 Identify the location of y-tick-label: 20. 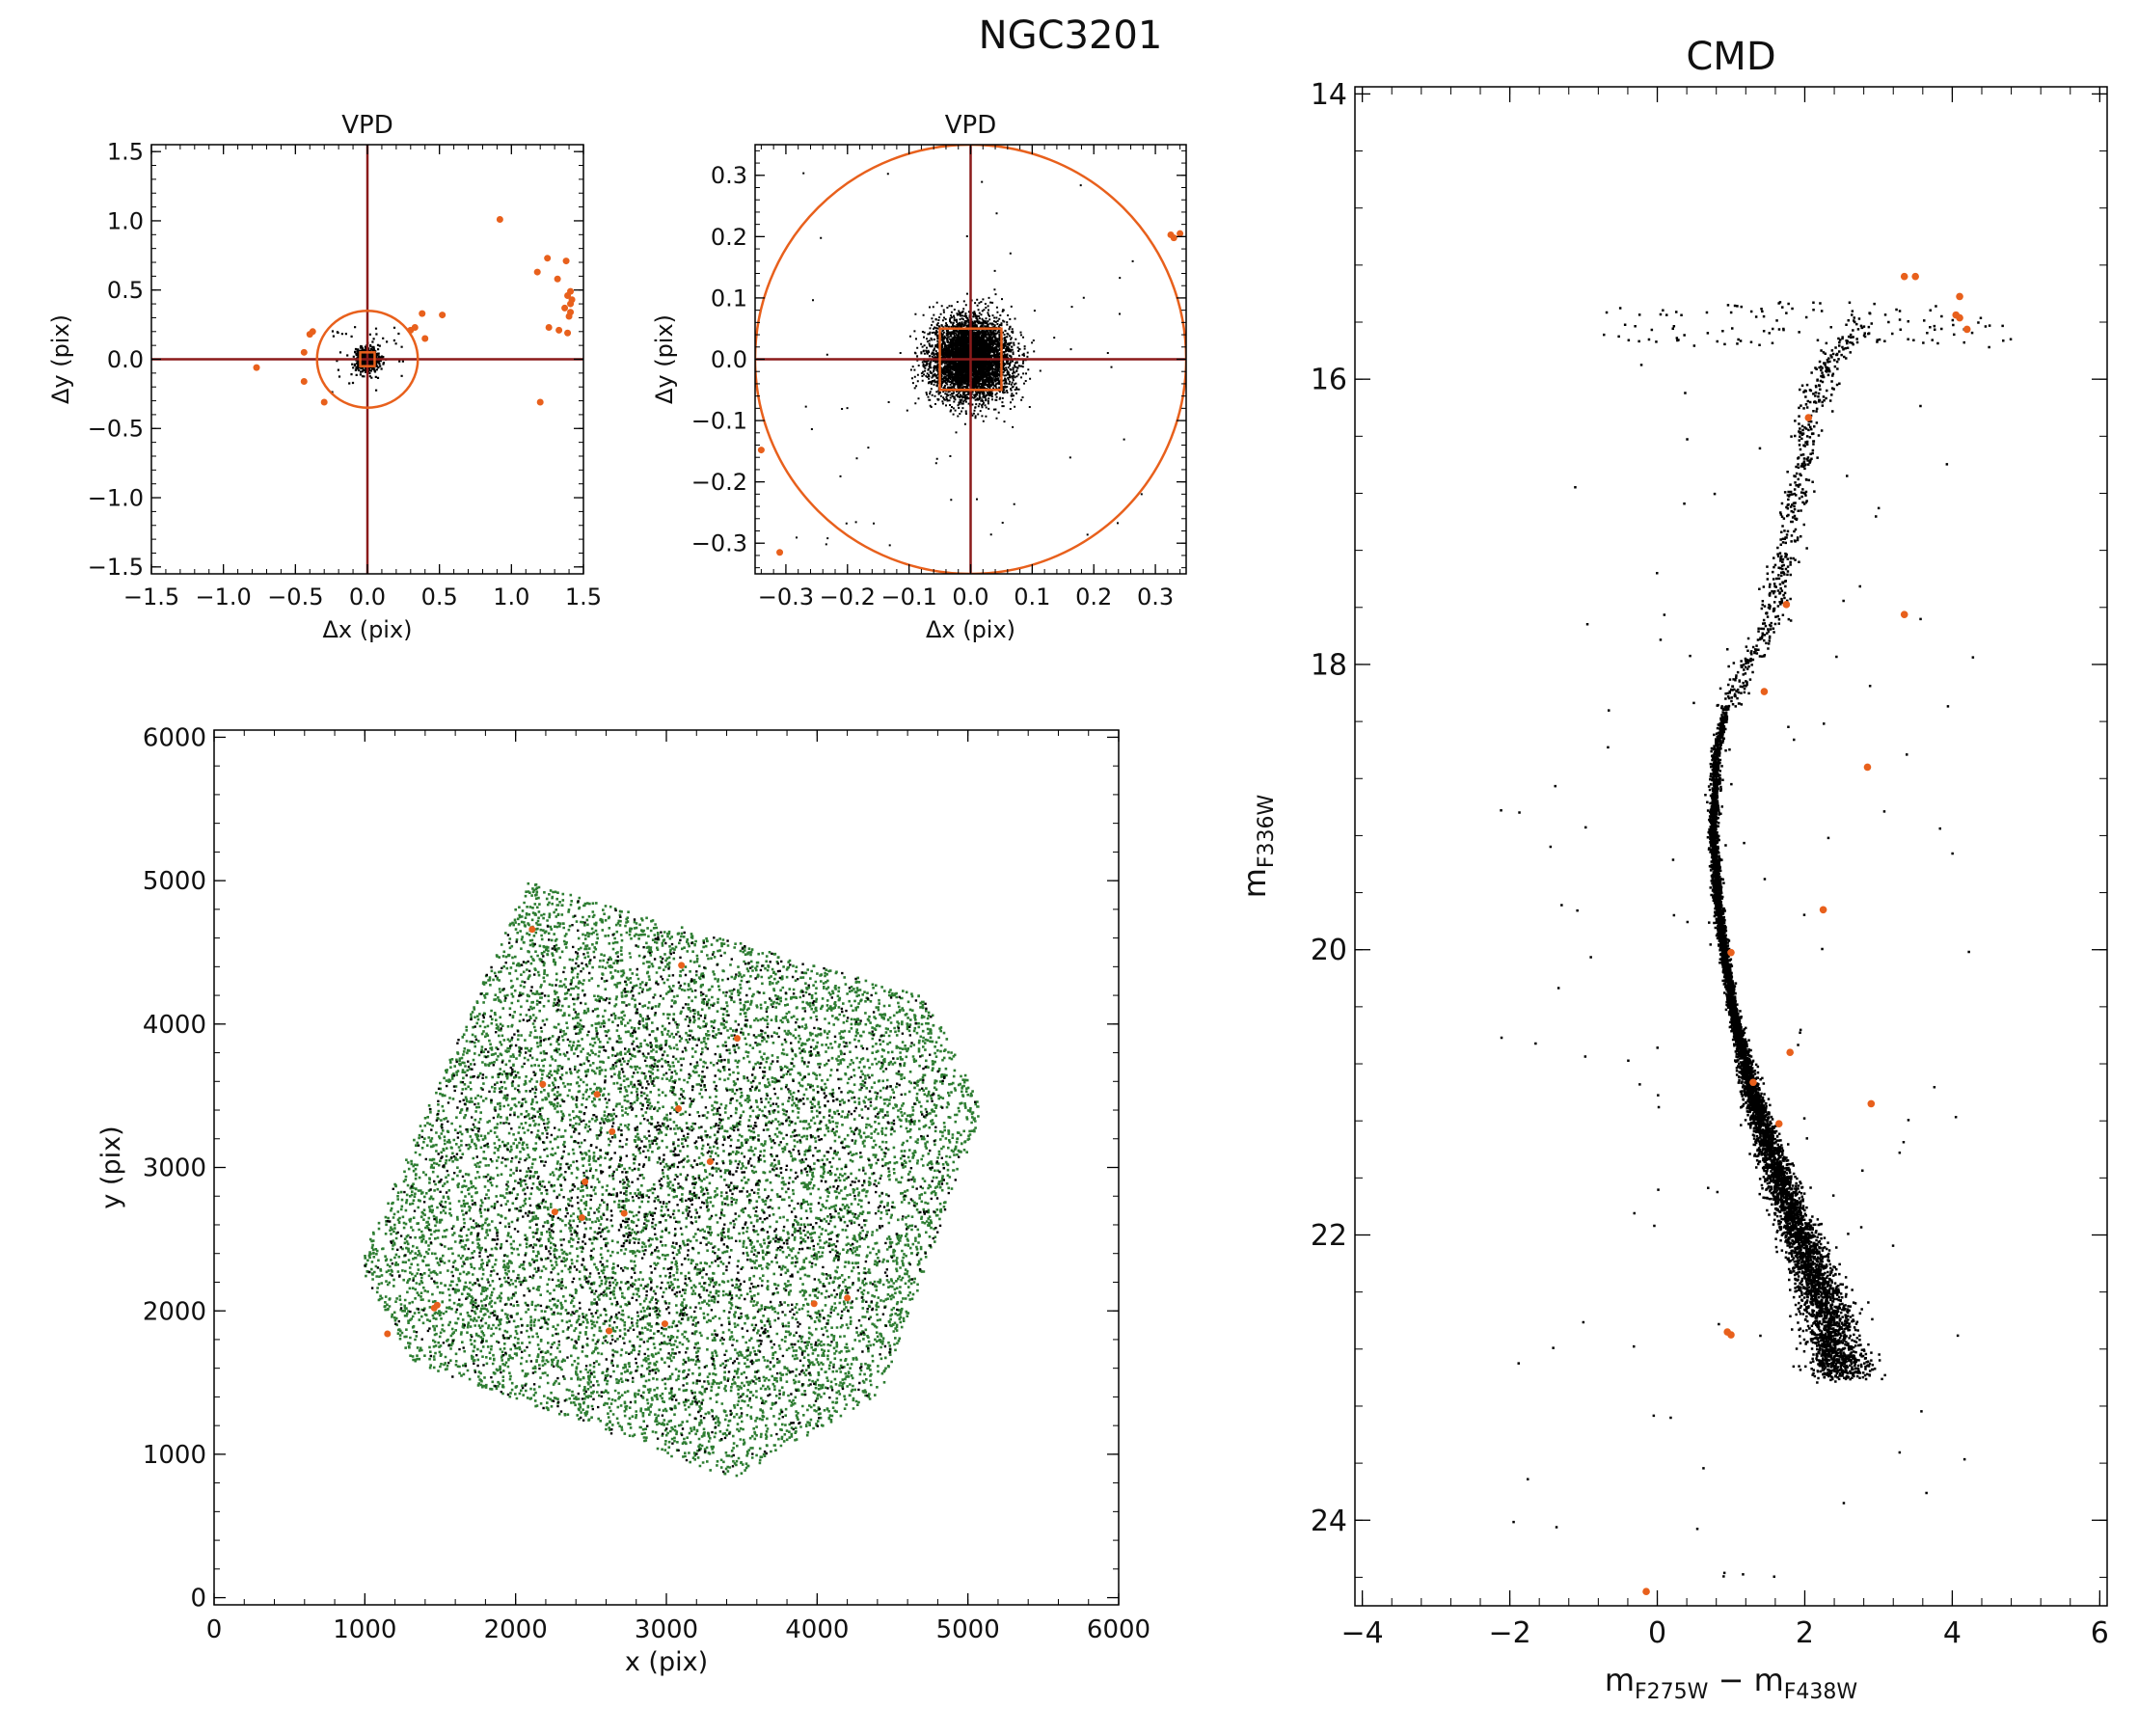
(1329, 950).